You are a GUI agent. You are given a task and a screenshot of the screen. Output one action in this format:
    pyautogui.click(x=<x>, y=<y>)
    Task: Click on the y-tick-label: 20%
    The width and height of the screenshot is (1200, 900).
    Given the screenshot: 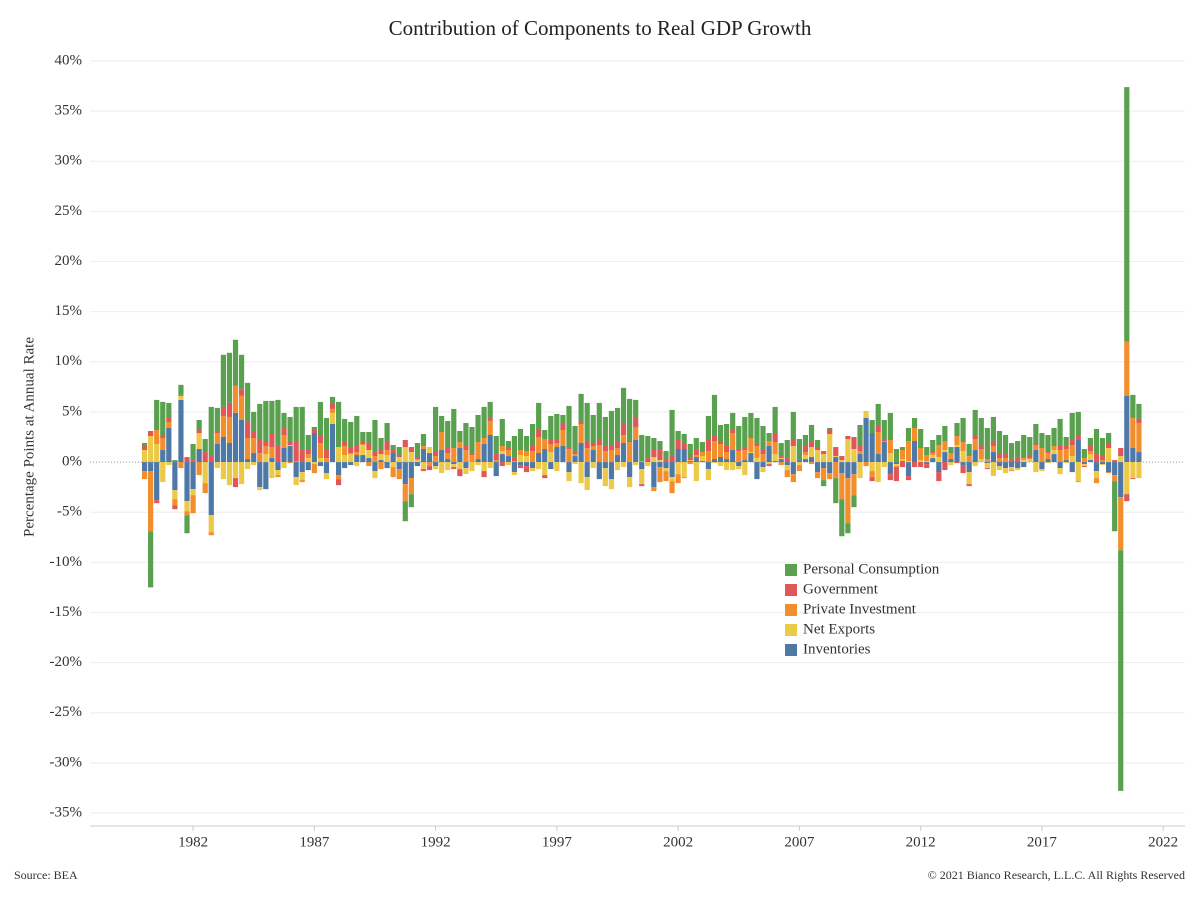 What is the action you would take?
    pyautogui.click(x=69, y=261)
    